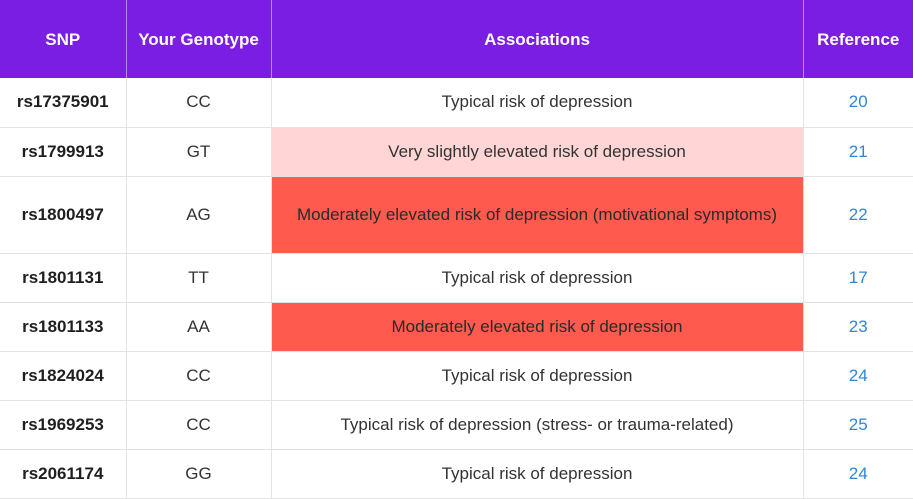  What do you see at coordinates (858, 278) in the screenshot?
I see `reference-link: 17` at bounding box center [858, 278].